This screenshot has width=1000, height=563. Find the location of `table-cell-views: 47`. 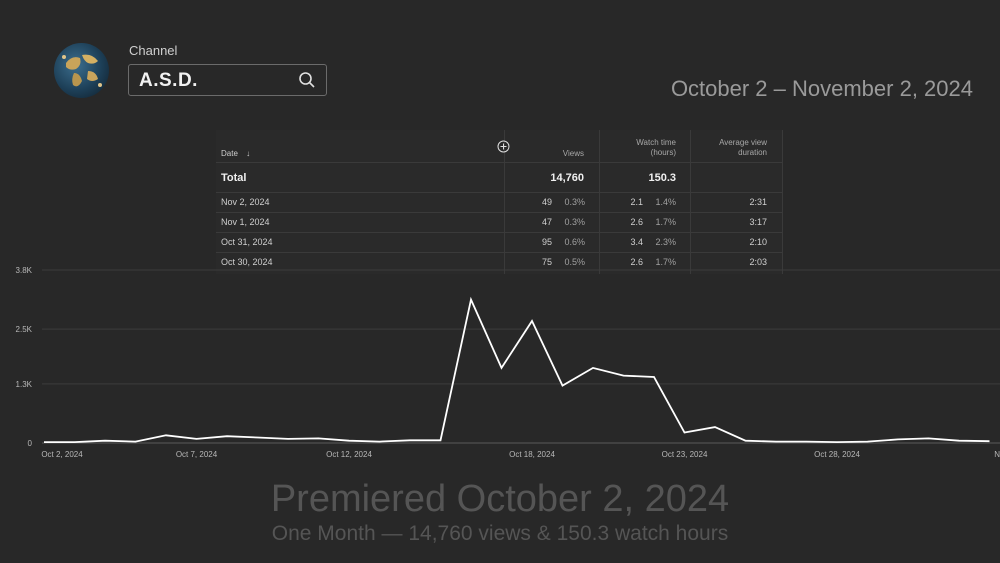

table-cell-views: 47 is located at coordinates (546, 222).